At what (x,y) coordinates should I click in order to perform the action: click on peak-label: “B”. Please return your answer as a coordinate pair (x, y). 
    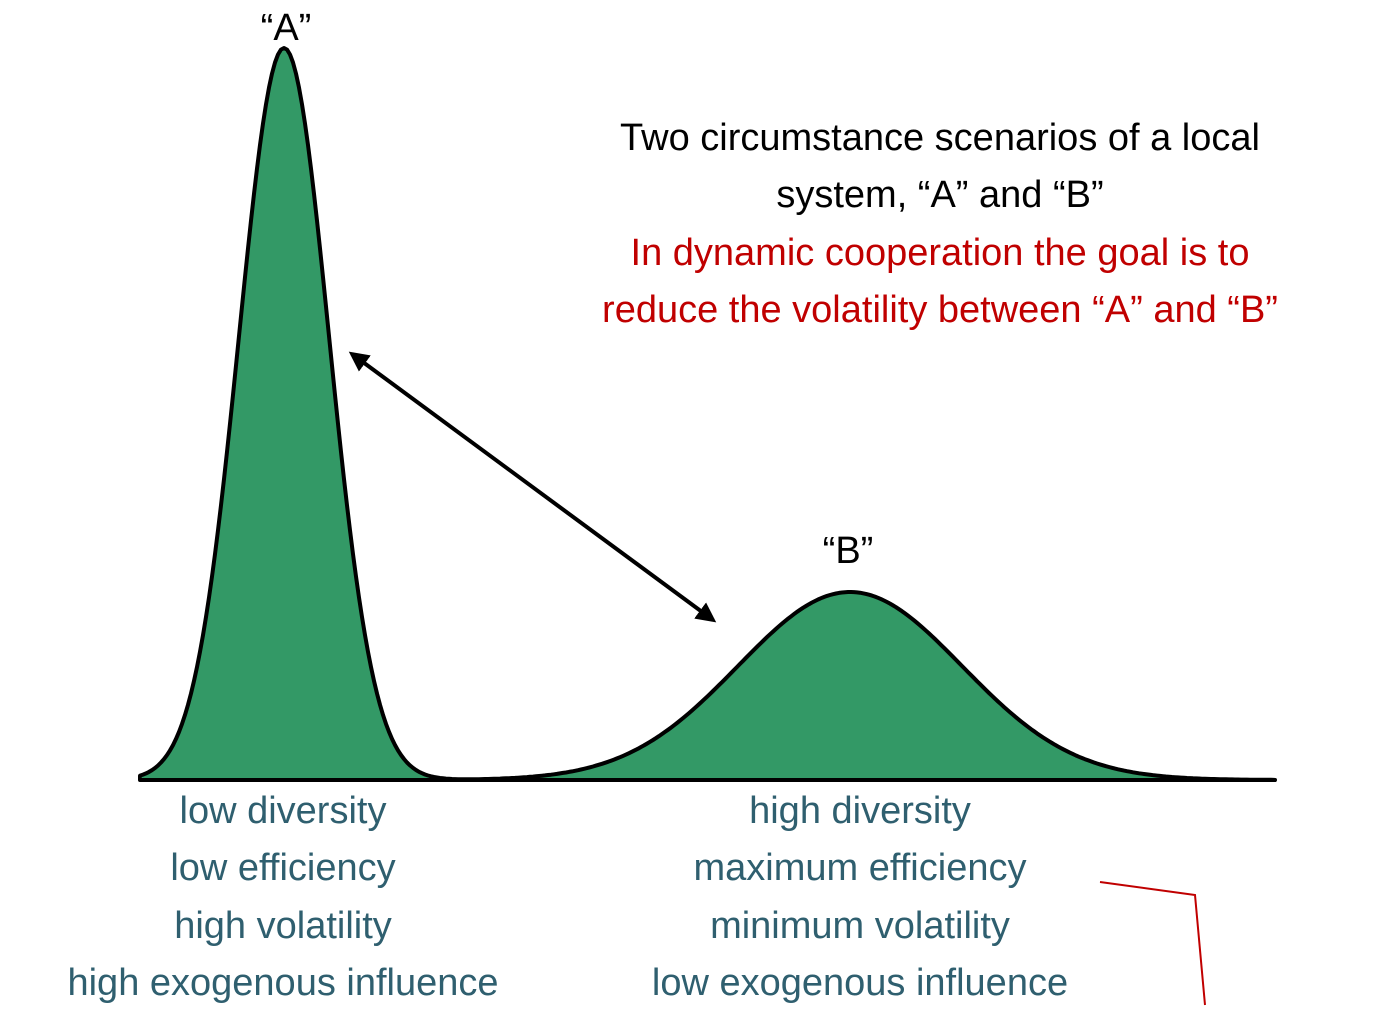
    Looking at the image, I should click on (848, 551).